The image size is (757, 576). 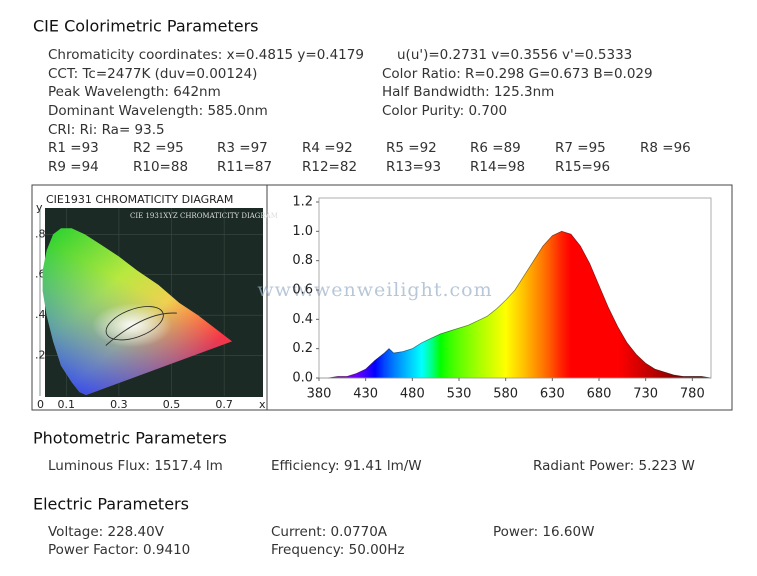 What do you see at coordinates (505, 394) in the screenshot?
I see `x-tick-label: 580` at bounding box center [505, 394].